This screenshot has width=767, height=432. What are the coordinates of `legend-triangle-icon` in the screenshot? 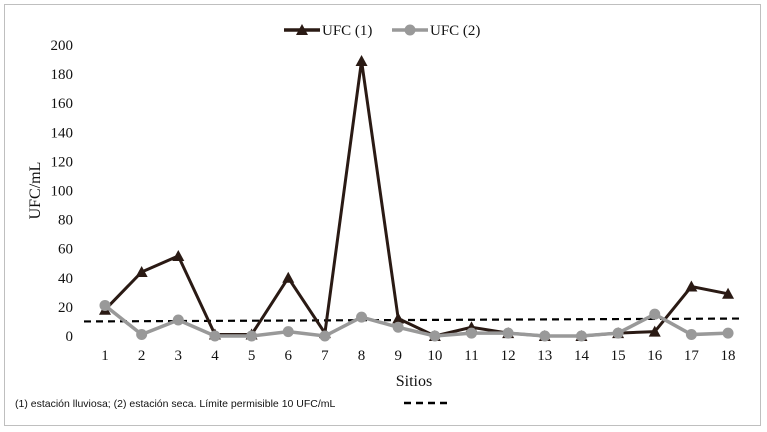 It's located at (302, 29).